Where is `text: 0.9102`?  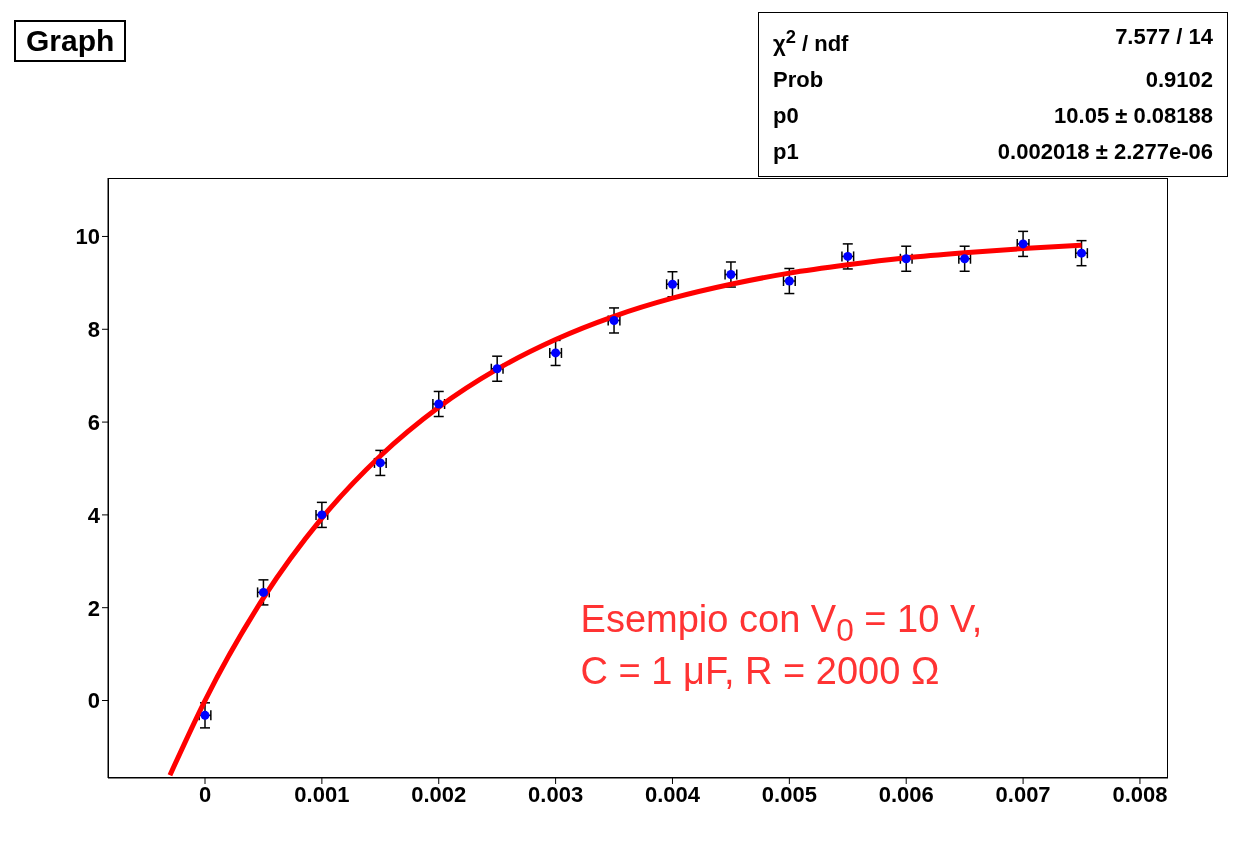 text: 0.9102 is located at coordinates (1179, 80).